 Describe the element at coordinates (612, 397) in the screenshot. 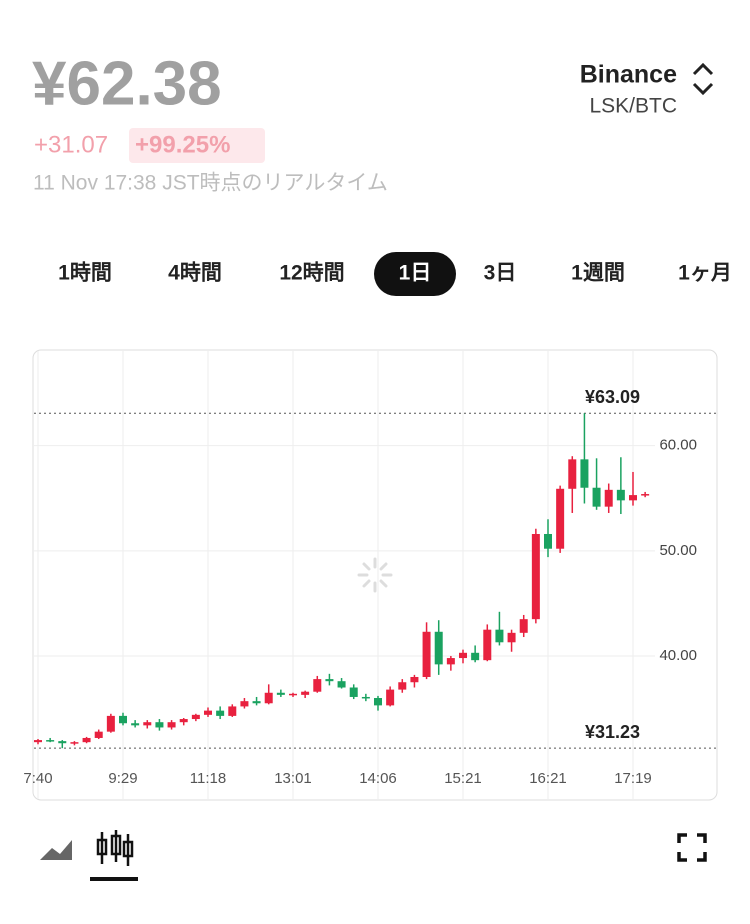

I see `extreme-label: ¥63.09` at that location.